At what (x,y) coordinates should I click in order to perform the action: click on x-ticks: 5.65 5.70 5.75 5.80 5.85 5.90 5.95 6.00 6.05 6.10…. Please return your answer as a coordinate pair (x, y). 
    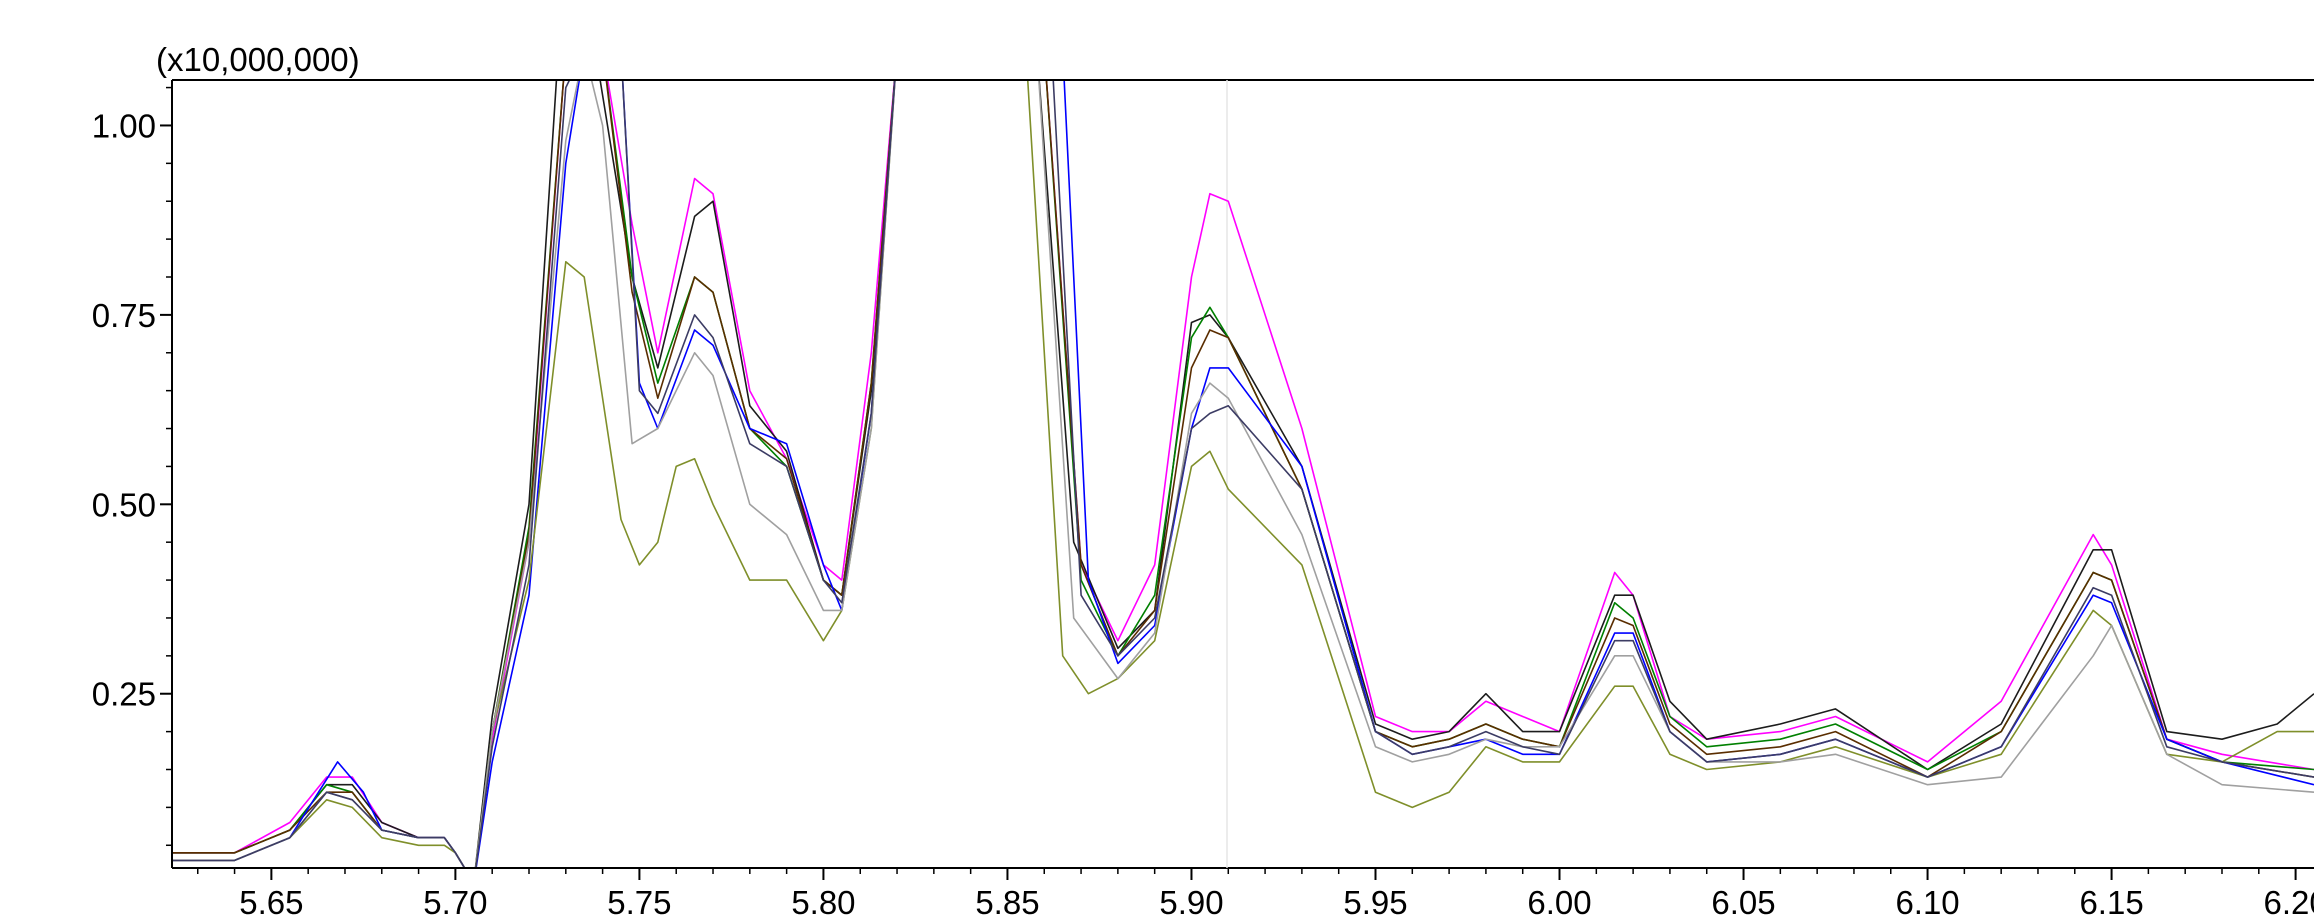
    Looking at the image, I should click on (1276, 893).